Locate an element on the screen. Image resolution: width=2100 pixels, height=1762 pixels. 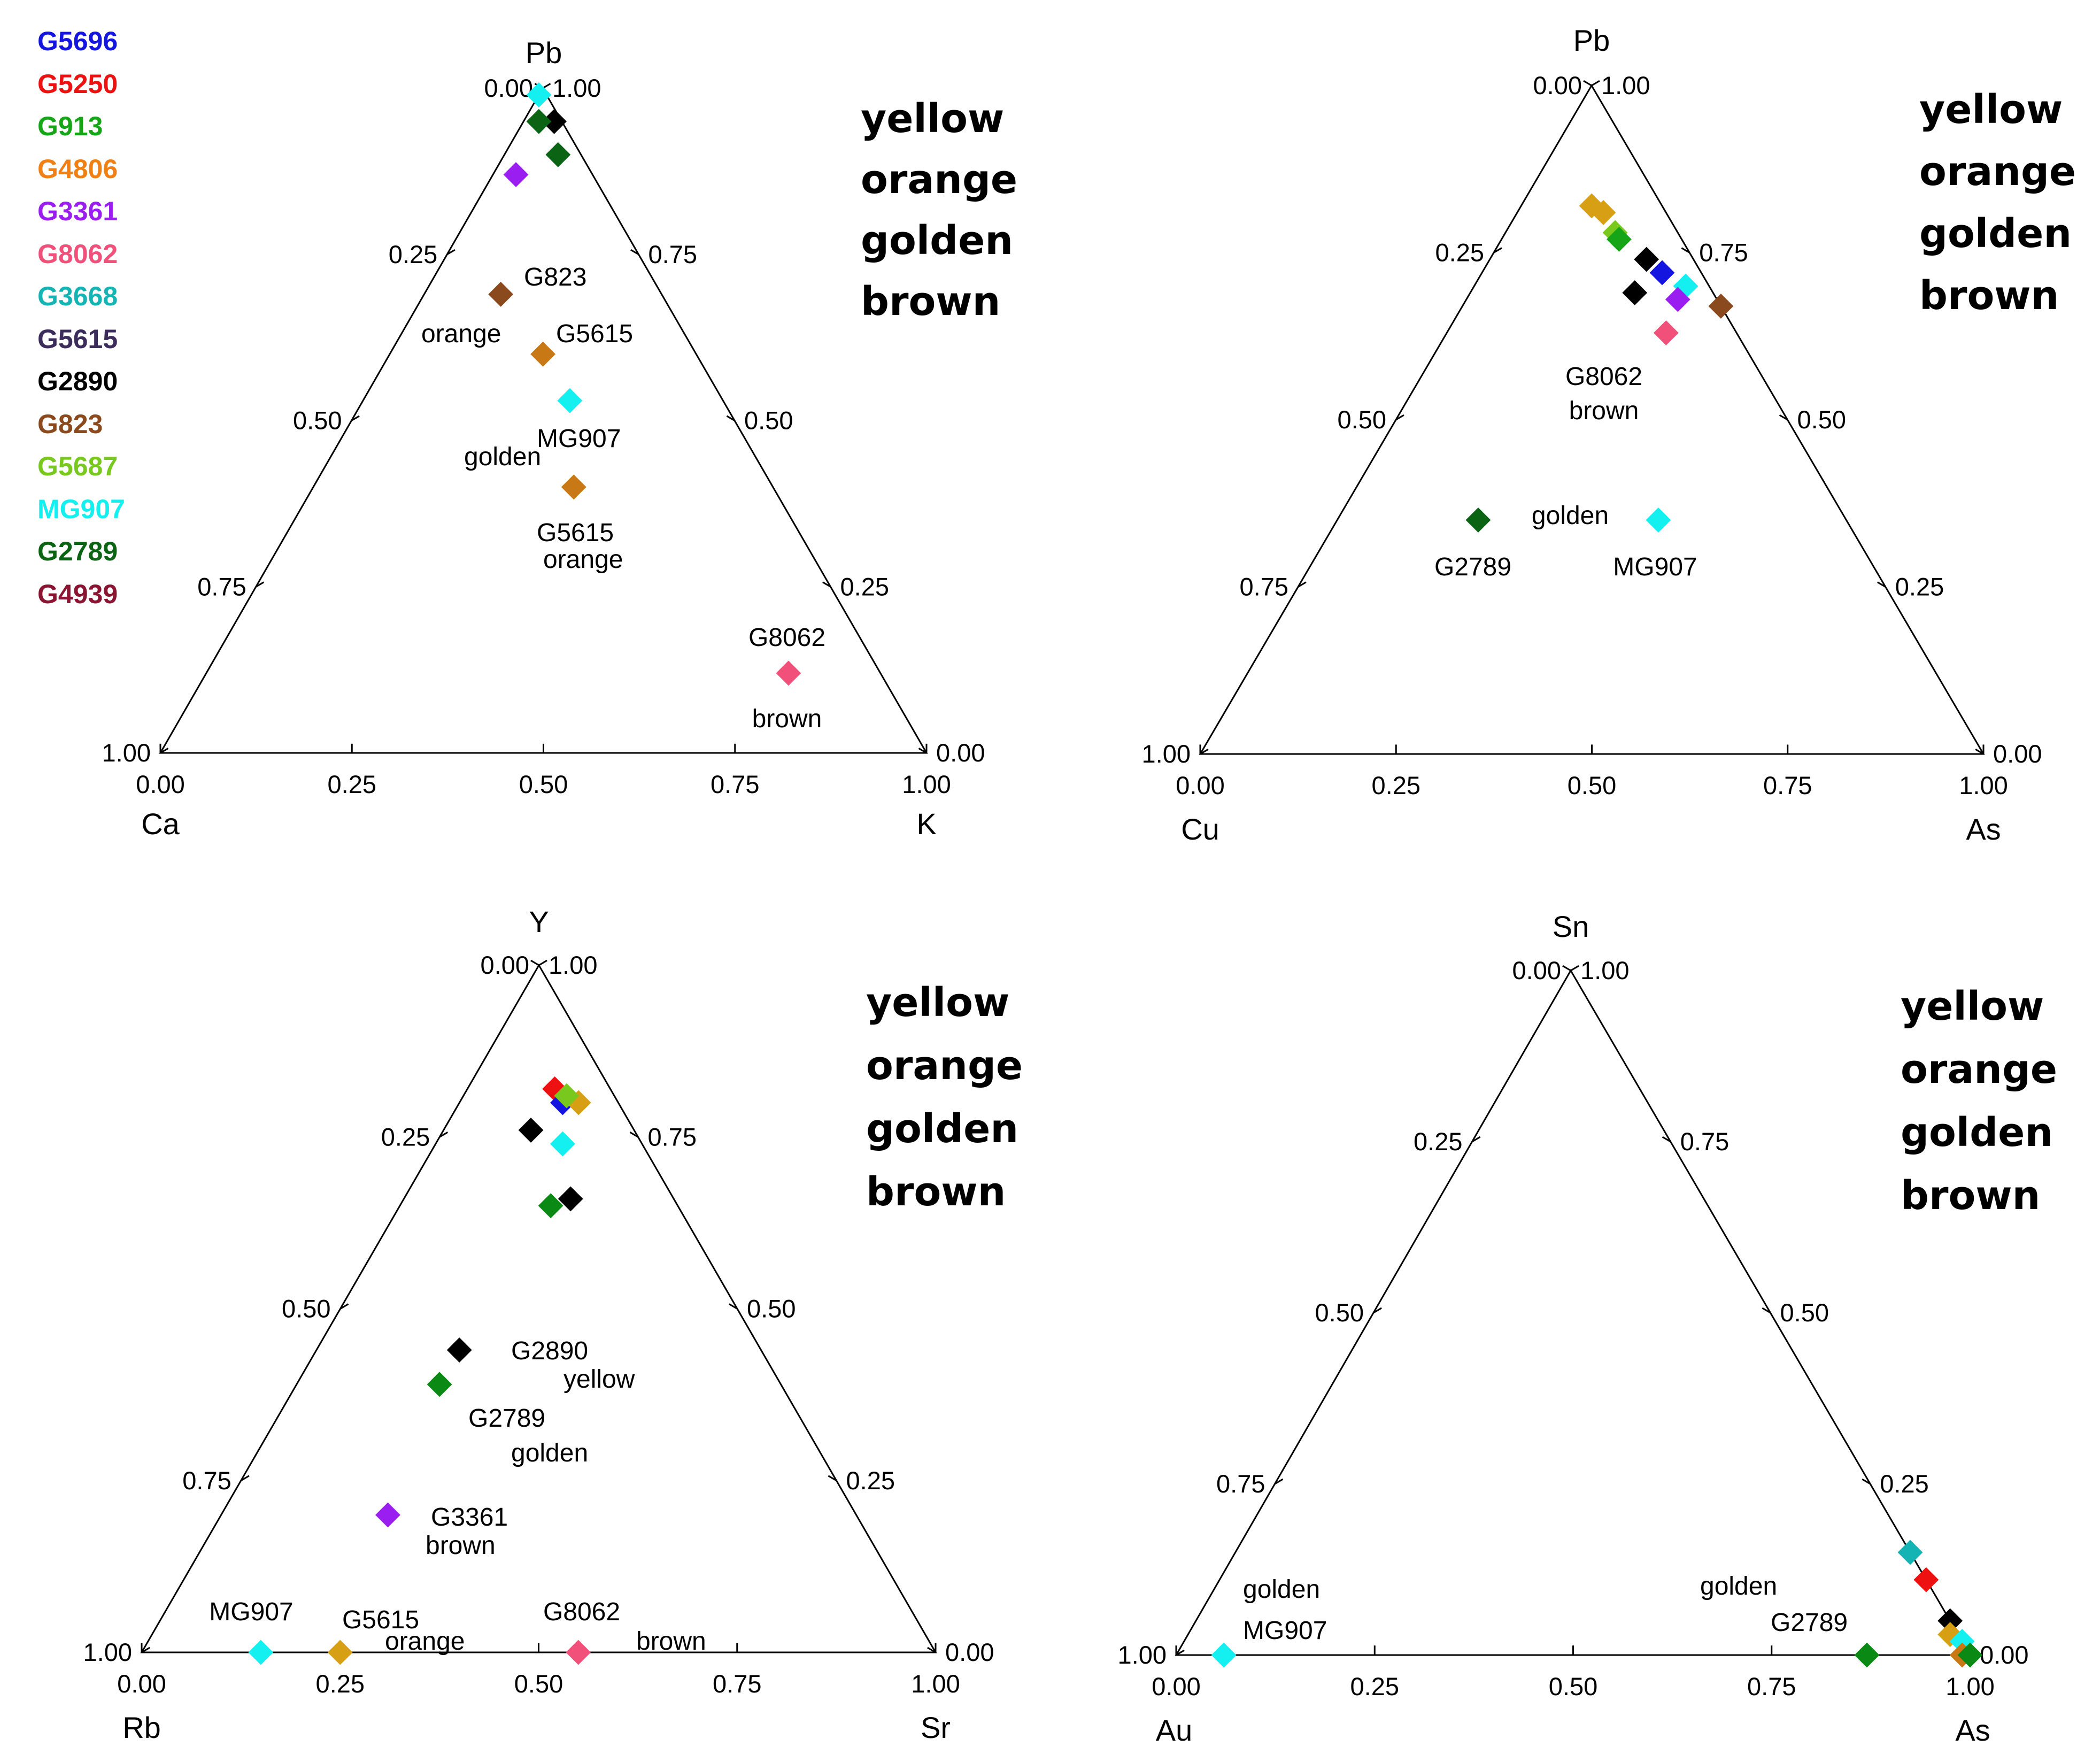
data-point-g3361 is located at coordinates (516, 175).